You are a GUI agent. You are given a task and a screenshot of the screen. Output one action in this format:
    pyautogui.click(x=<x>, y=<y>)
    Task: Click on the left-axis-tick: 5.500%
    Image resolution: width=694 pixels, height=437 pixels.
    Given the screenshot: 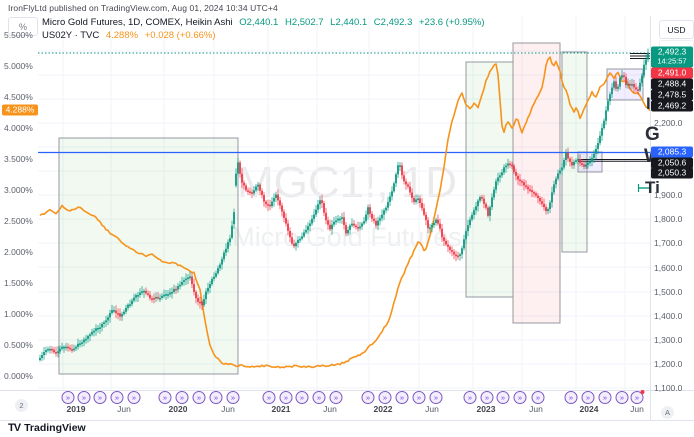 What is the action you would take?
    pyautogui.click(x=18, y=35)
    